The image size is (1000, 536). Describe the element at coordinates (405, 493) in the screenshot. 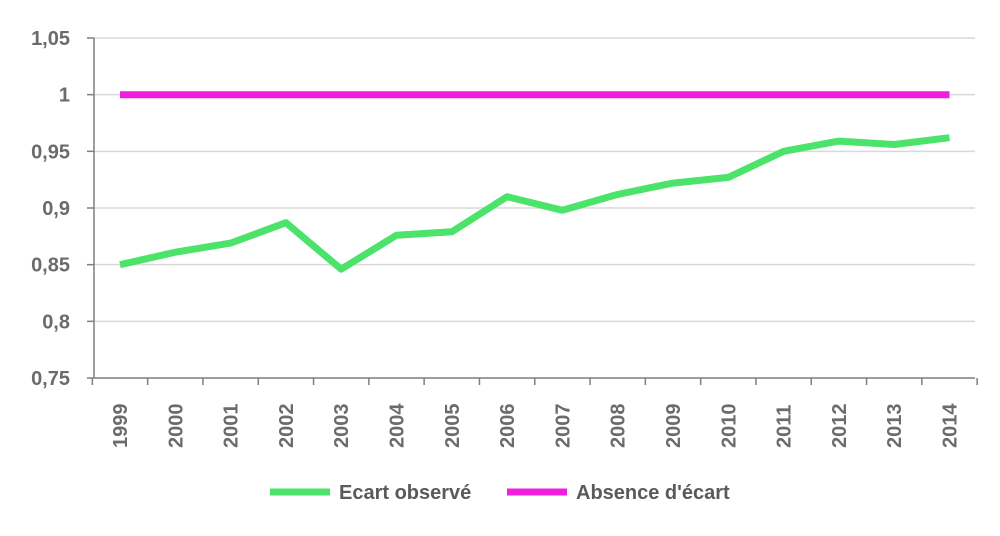

I see `legend-label: Ecart observé` at that location.